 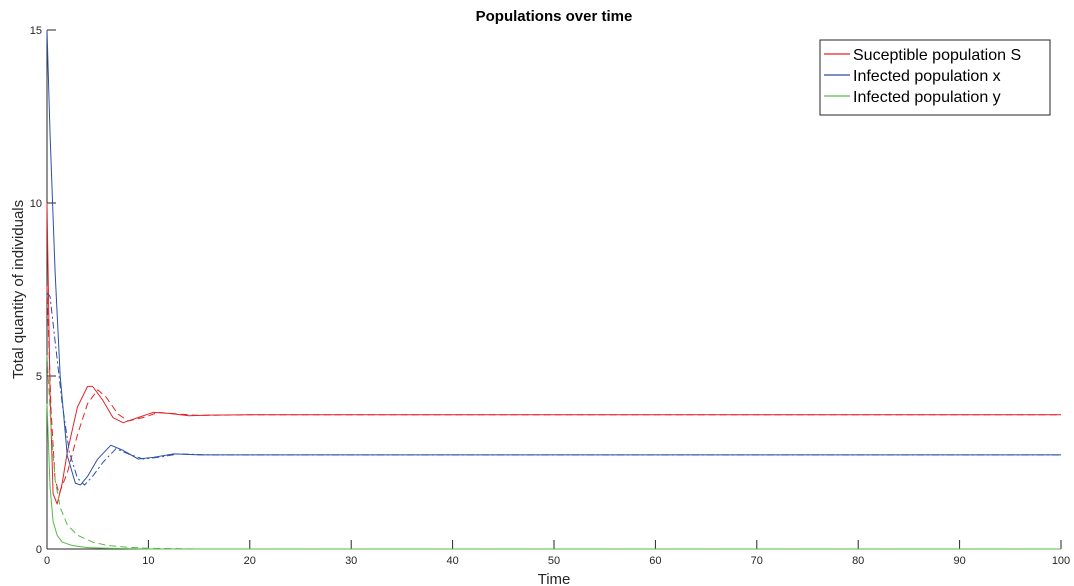 I want to click on y-tick-label: 15, so click(x=36, y=31).